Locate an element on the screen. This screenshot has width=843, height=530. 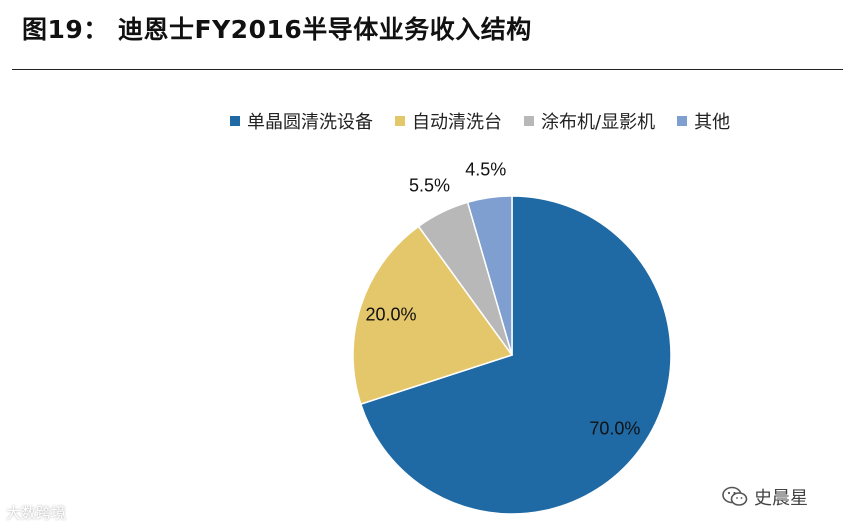
legend-item: 单晶圆清洗设备 is located at coordinates (301, 121).